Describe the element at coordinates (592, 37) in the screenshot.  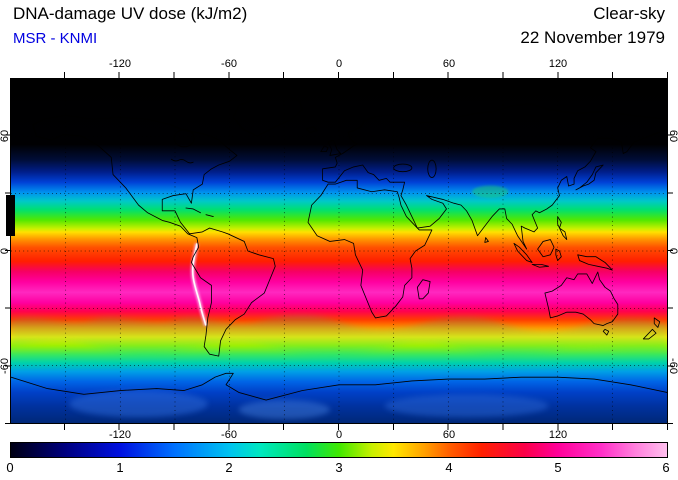
I see `date-label: 22 November 1979` at that location.